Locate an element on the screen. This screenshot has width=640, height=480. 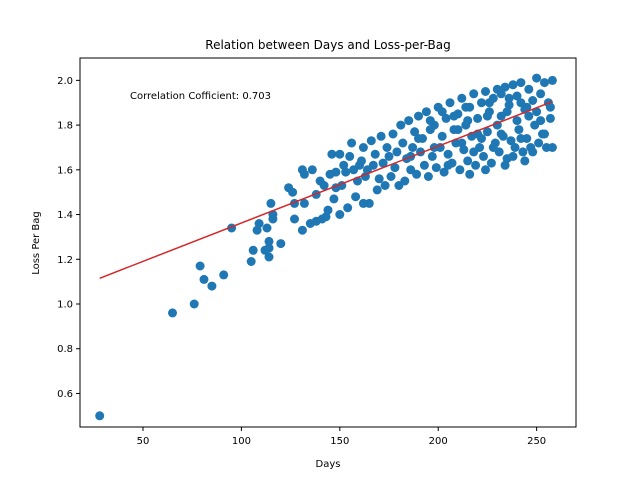
y-tick-label: 2.0 is located at coordinates (65, 81).